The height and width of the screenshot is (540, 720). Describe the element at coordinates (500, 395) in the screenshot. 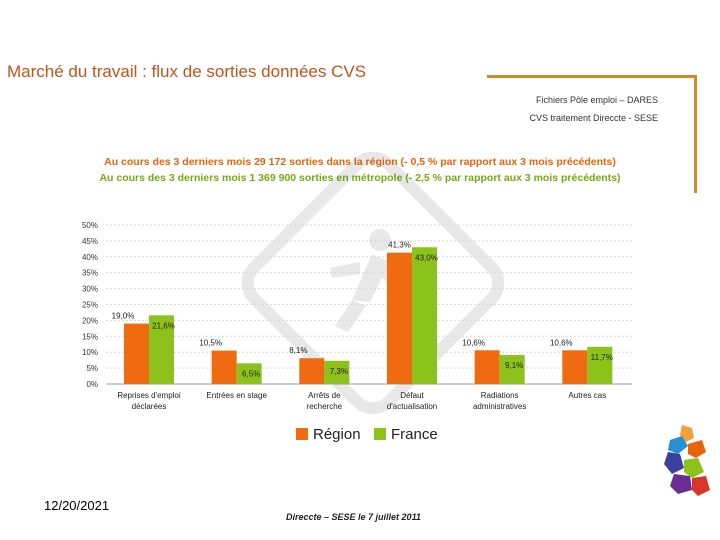

I see `category-label: Radiations` at that location.